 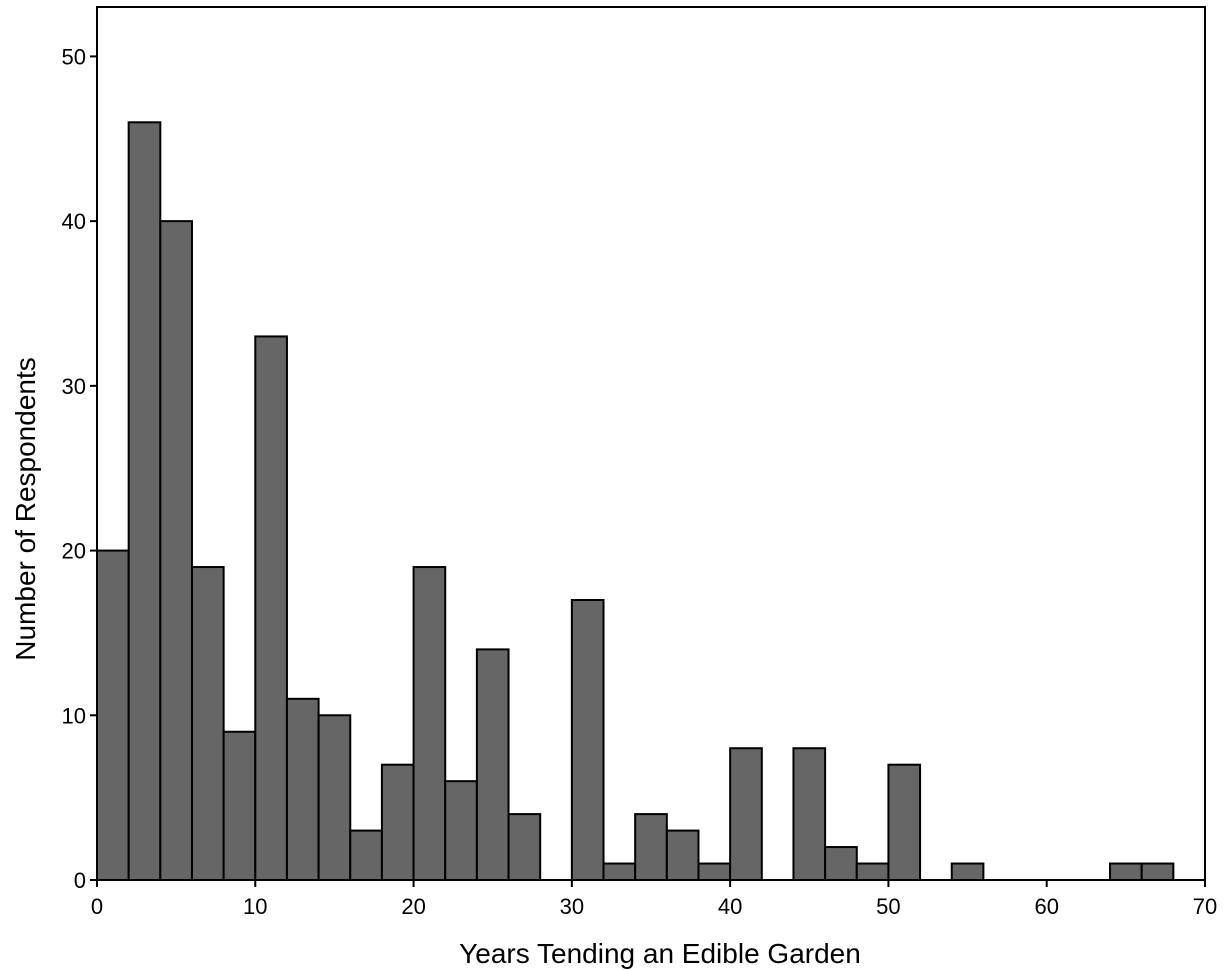 I want to click on y-tick-label: 20, so click(x=74, y=551).